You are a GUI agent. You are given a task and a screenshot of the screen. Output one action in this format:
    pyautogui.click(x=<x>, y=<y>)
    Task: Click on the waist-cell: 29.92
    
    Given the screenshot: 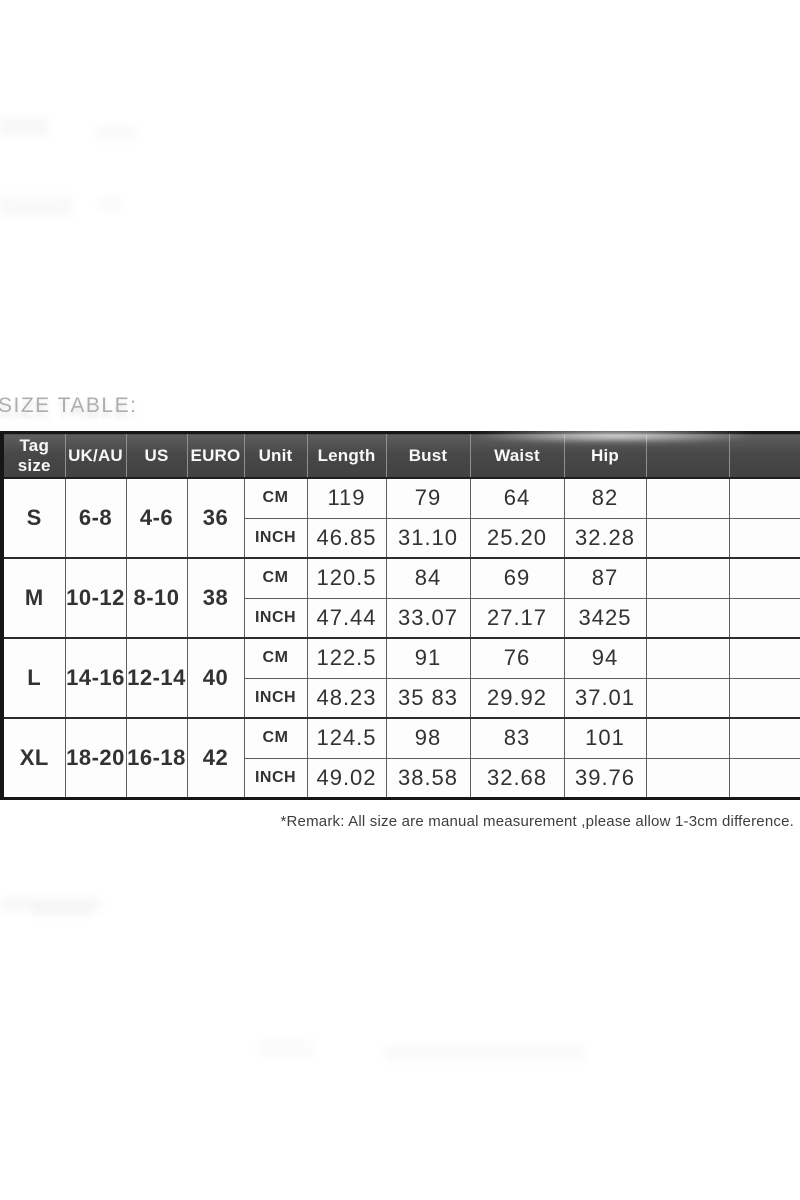 What is the action you would take?
    pyautogui.click(x=517, y=698)
    